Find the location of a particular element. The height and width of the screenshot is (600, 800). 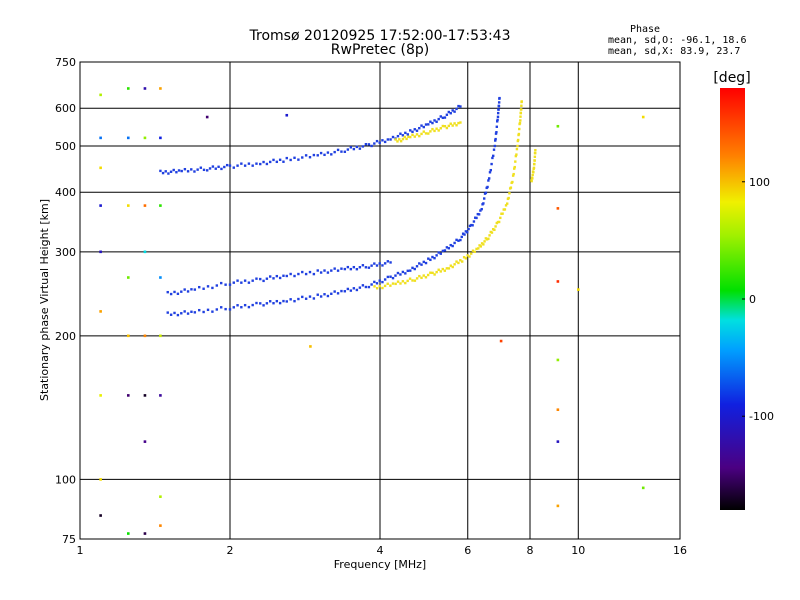

x-tick-label: 4 is located at coordinates (380, 550).